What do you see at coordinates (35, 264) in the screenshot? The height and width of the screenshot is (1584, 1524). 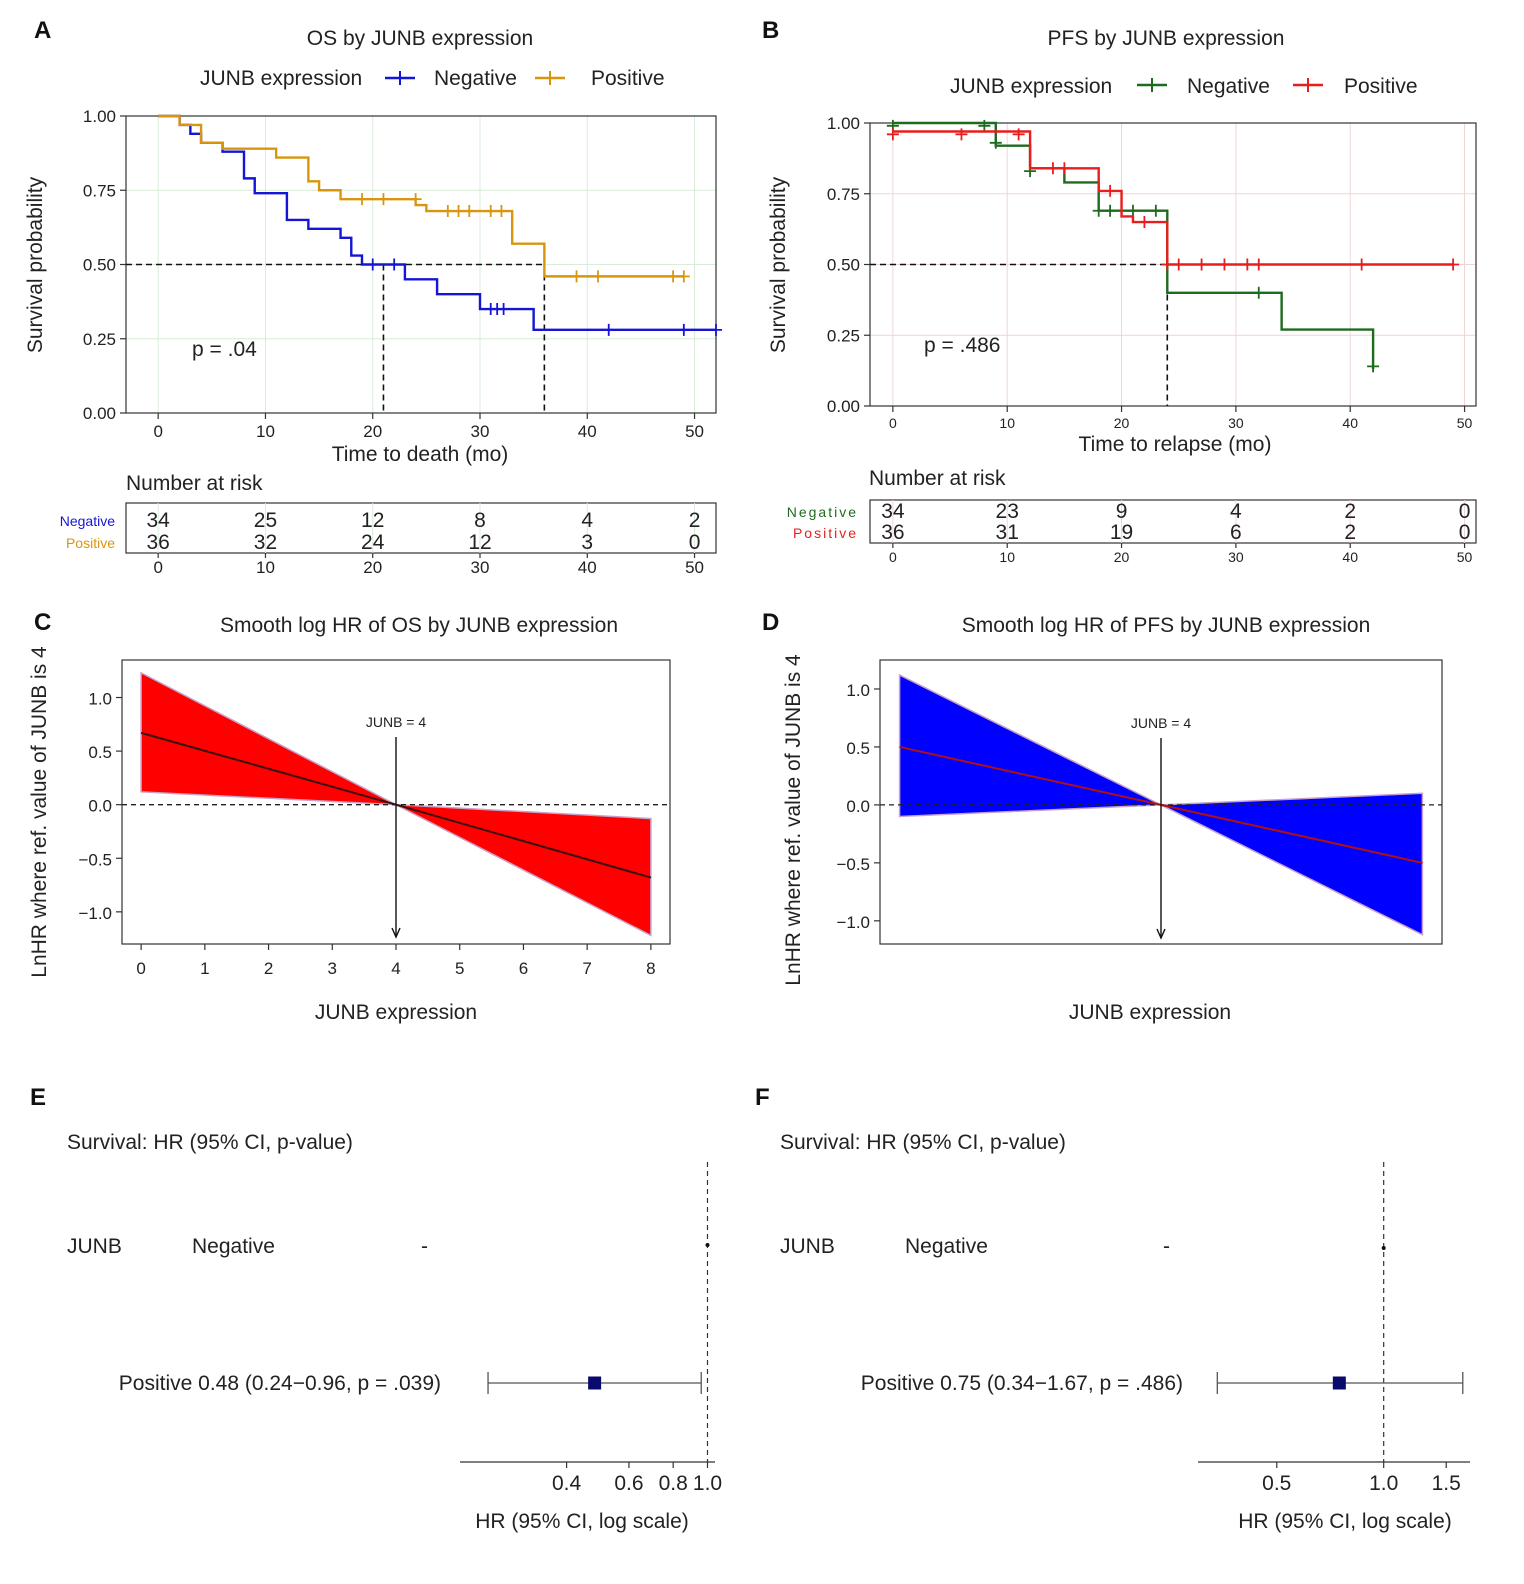 I see `y-axis-label: Survival probability` at bounding box center [35, 264].